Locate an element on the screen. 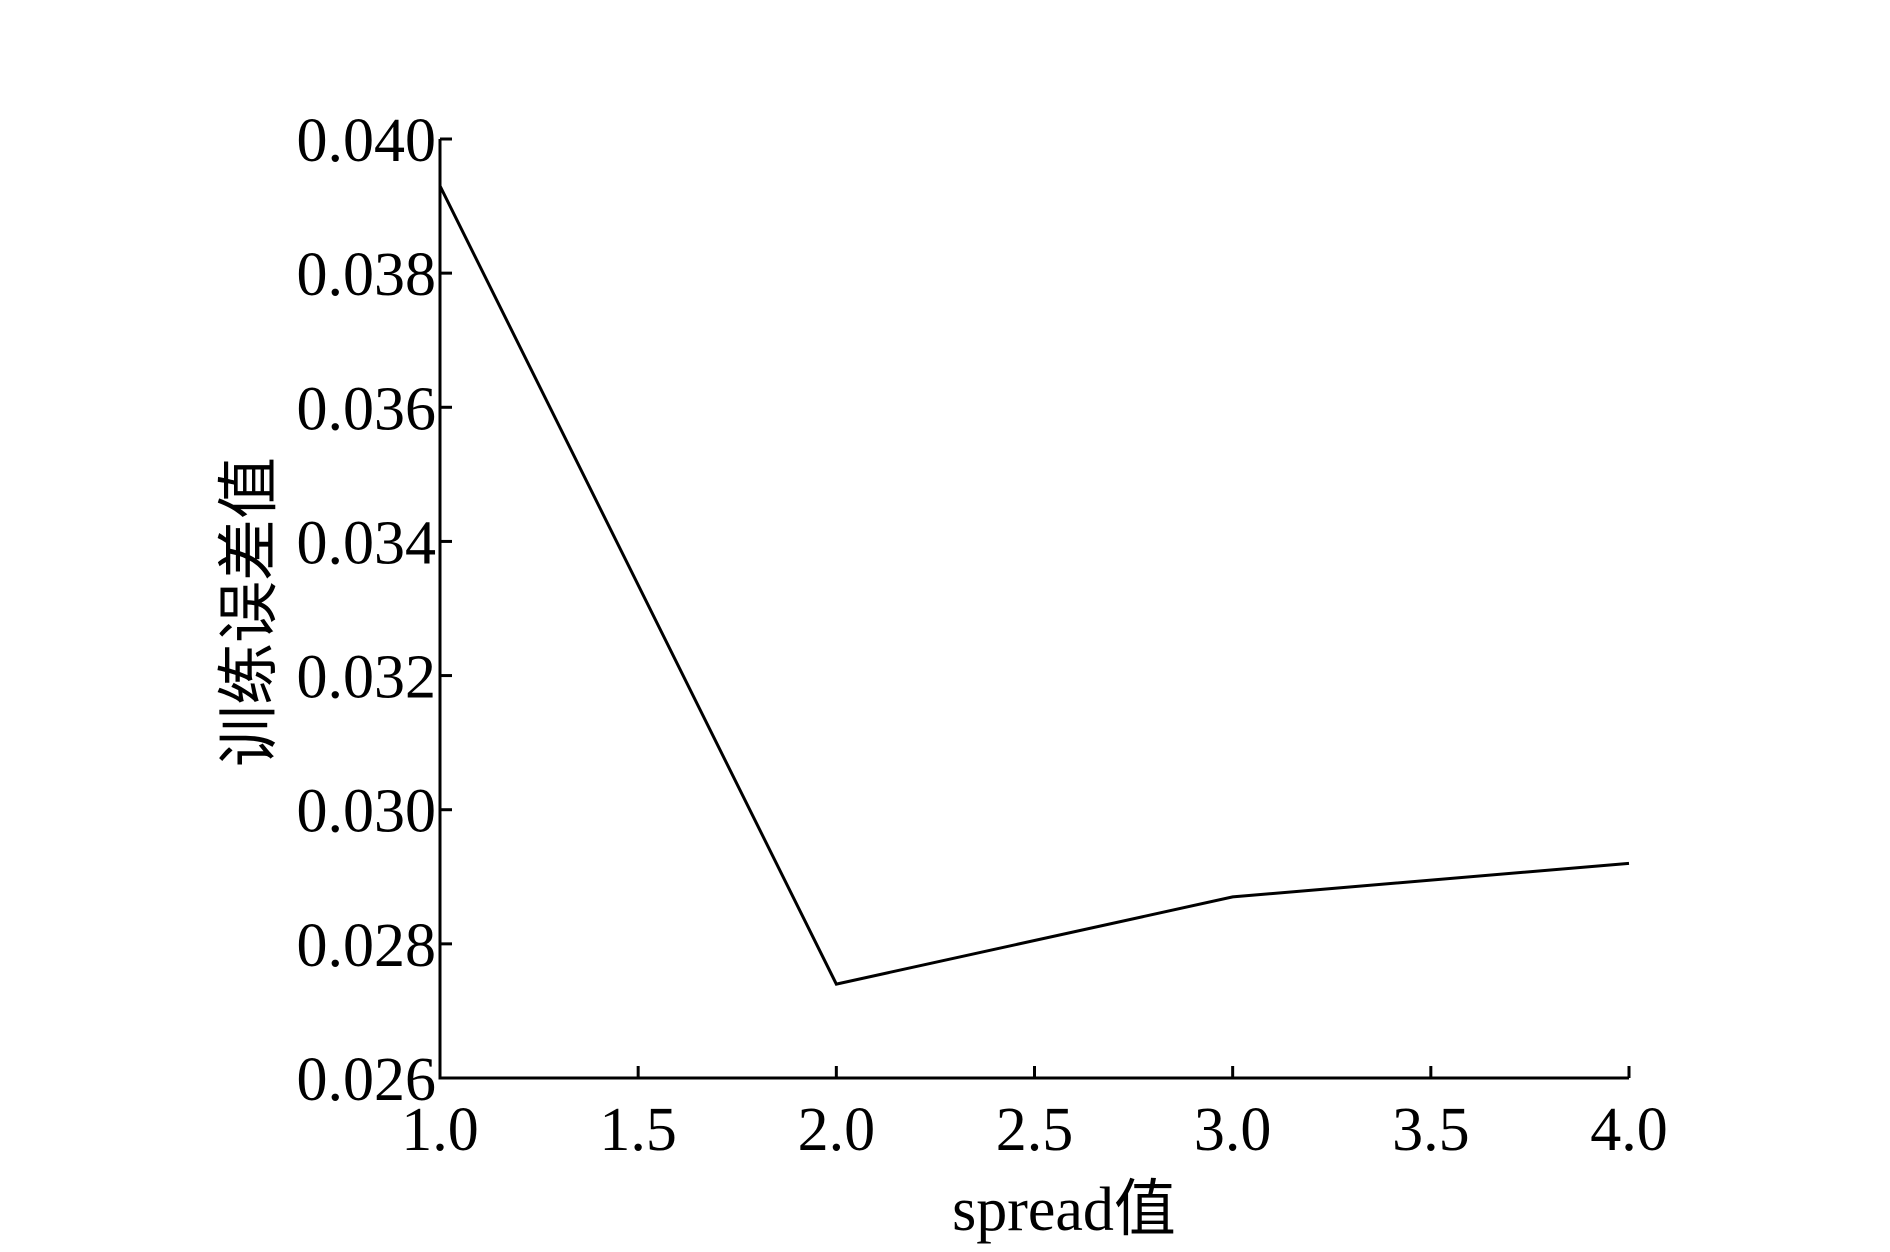 This screenshot has width=1890, height=1252. y-tick-label: 0.032 is located at coordinates (367, 678).